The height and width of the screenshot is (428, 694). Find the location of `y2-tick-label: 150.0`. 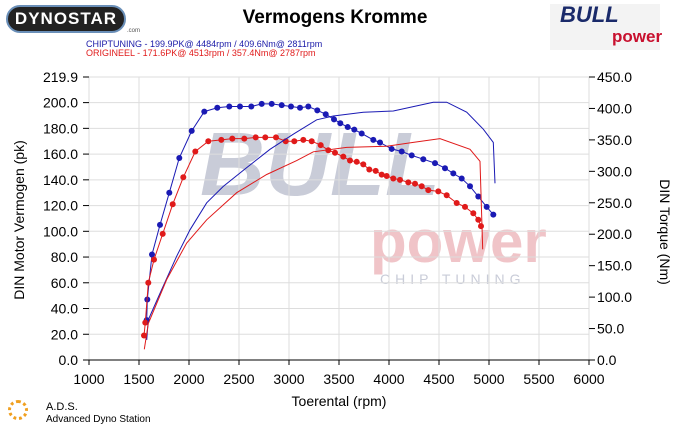

y2-tick-label: 150.0 is located at coordinates (614, 266).